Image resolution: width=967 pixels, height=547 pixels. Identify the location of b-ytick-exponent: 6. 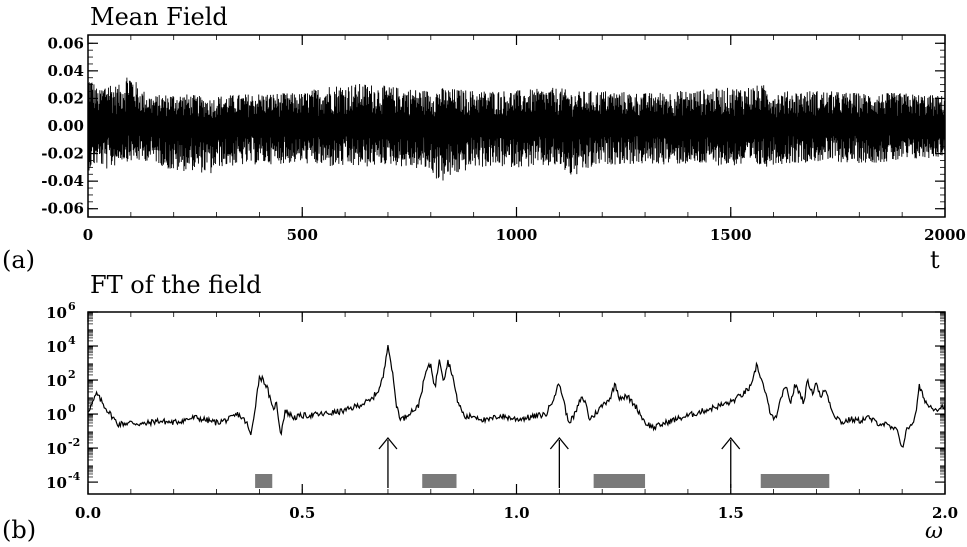
(72, 306).